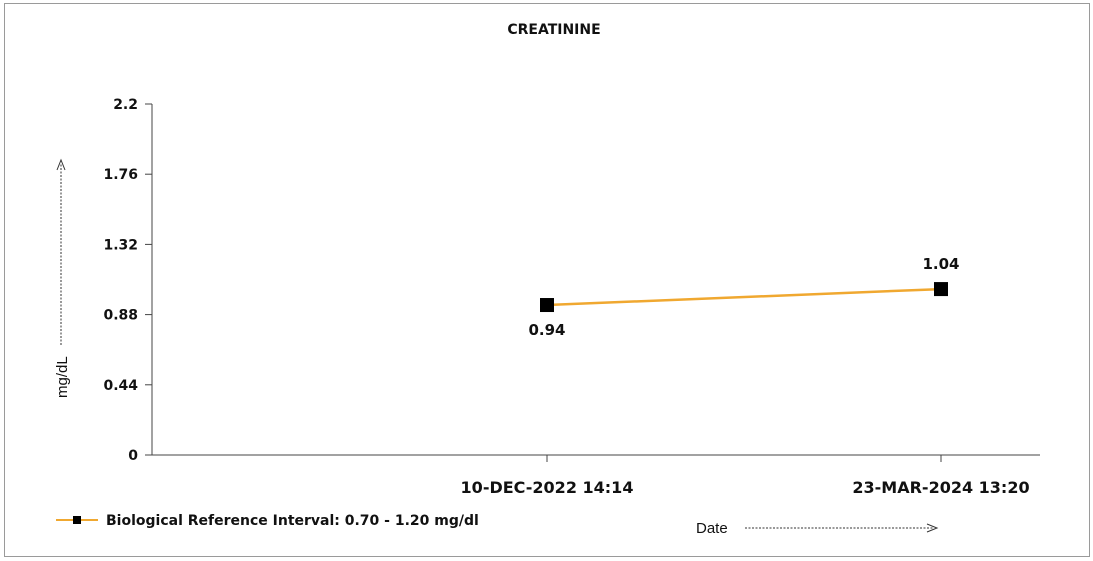 The height and width of the screenshot is (561, 1093). What do you see at coordinates (940, 487) in the screenshot?
I see `x-tick-label: 23-MAR-2024 13:20` at bounding box center [940, 487].